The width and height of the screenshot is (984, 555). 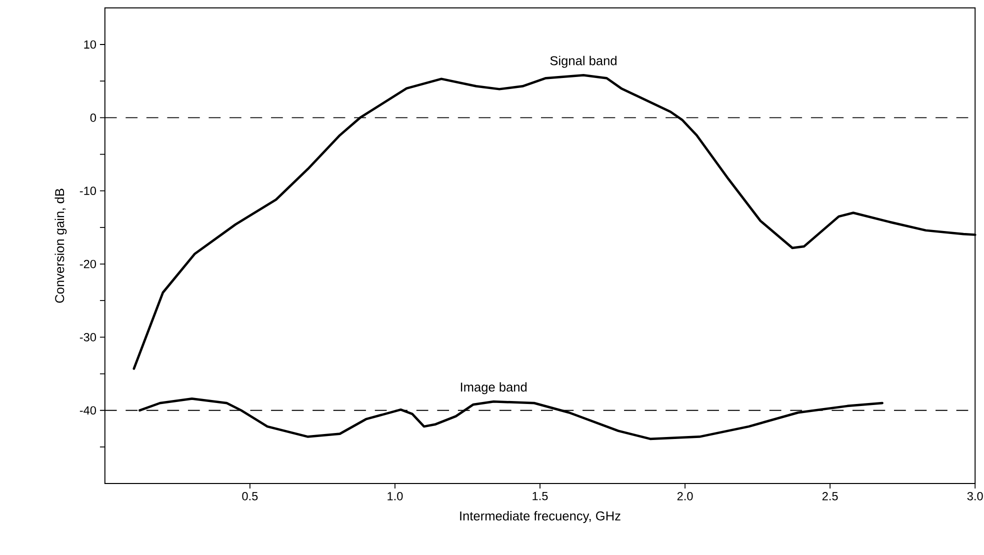 I want to click on series-label: Signal band, so click(x=583, y=62).